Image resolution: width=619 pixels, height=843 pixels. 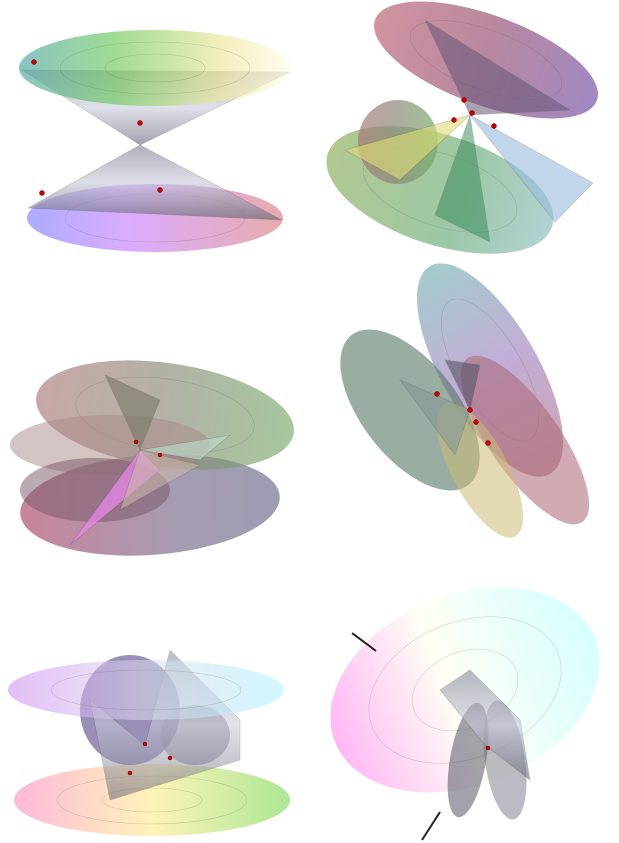 I want to click on panel-steep-cones, so click(x=465, y=400).